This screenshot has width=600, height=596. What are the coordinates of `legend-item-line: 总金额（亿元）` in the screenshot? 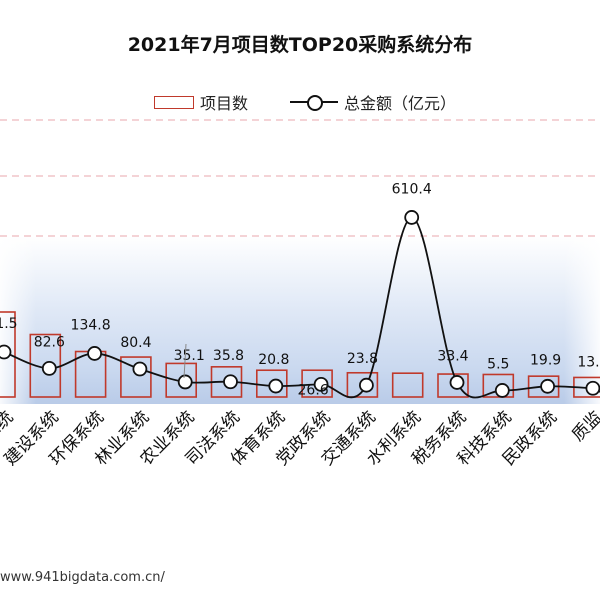 It's located at (373, 102).